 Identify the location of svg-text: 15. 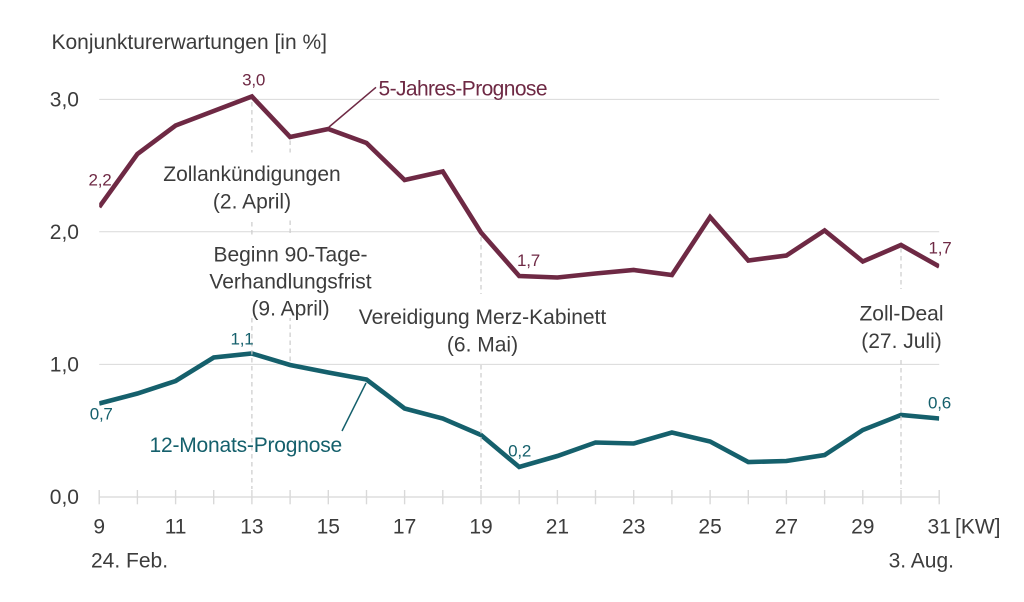
(328, 527).